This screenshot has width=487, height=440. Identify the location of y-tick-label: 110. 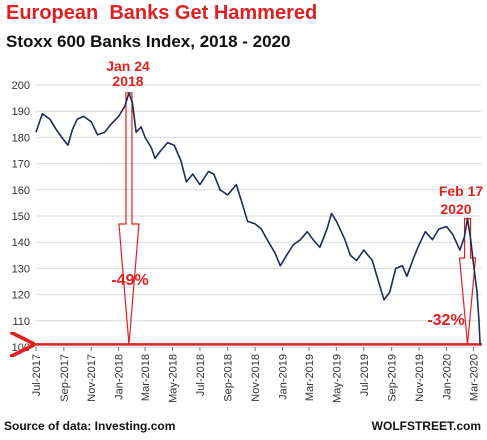
(21, 322).